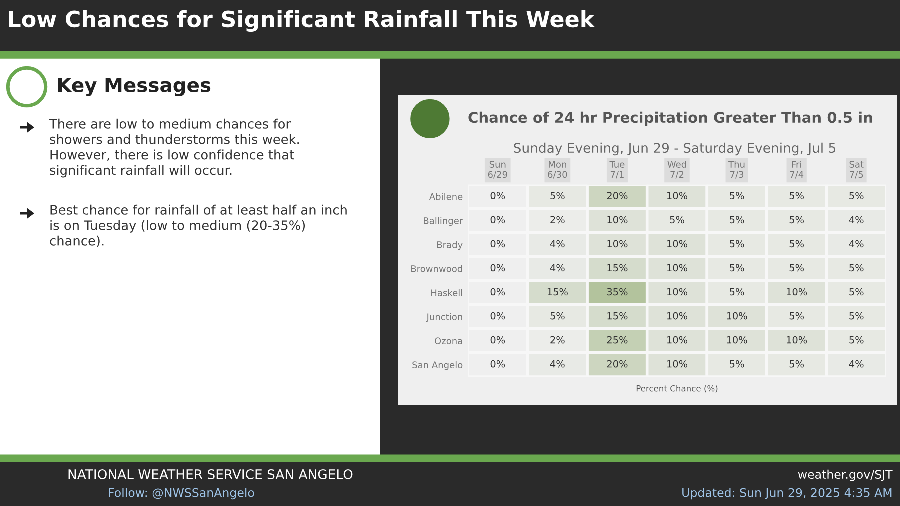 Image resolution: width=900 pixels, height=506 pixels. Describe the element at coordinates (302, 21) in the screenshot. I see `text: Low Chances for Significant Rainfall This Week` at that location.